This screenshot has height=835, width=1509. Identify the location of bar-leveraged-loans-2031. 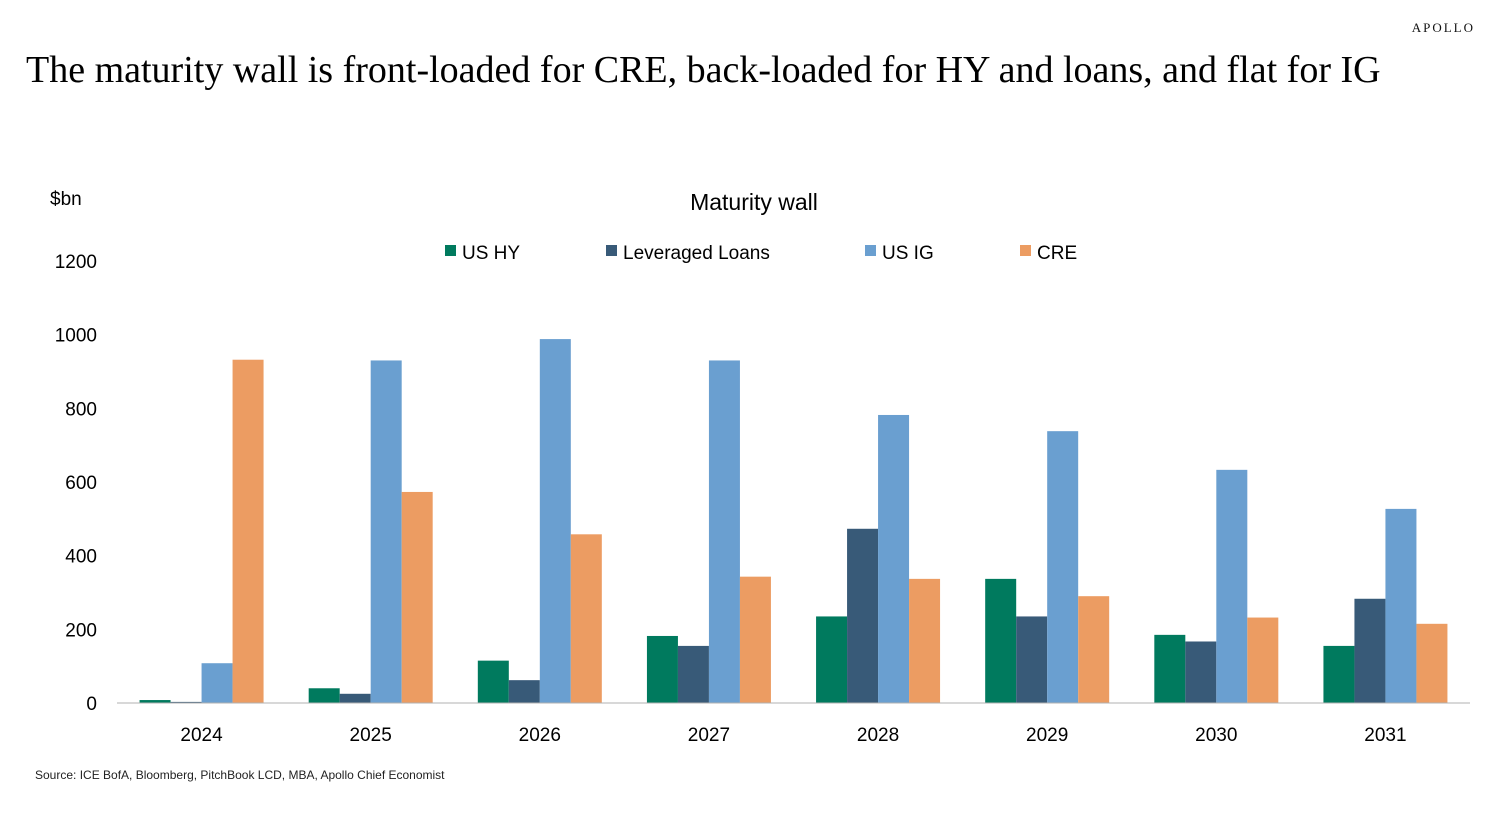
(1370, 650).